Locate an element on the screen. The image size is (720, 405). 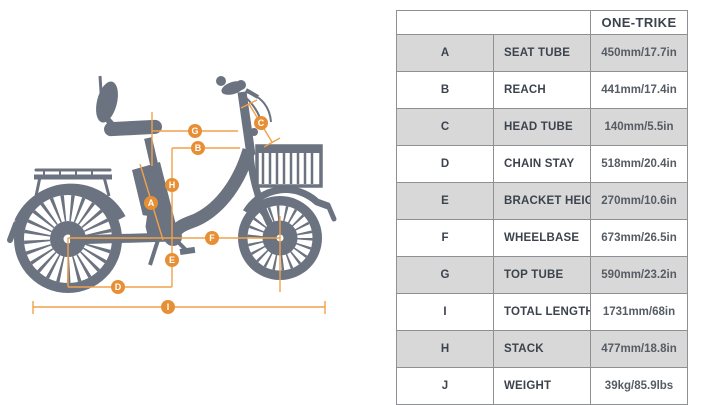
marker-b: B is located at coordinates (198, 148).